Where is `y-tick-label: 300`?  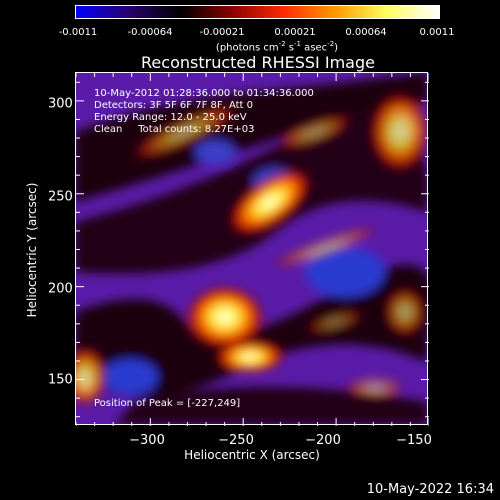
y-tick-label: 300 is located at coordinates (60, 104).